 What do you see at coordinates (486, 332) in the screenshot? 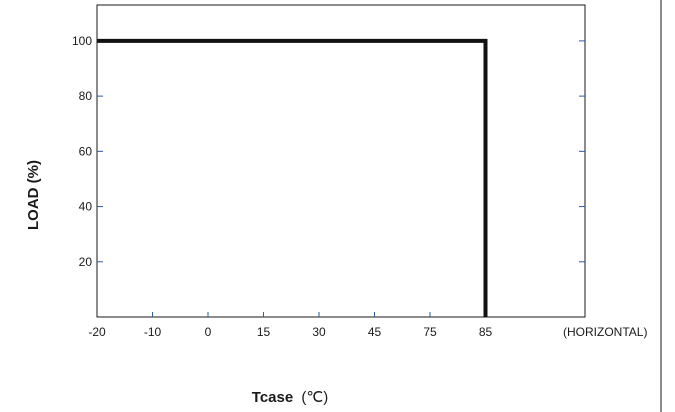
I see `x-tick-label: 85` at bounding box center [486, 332].